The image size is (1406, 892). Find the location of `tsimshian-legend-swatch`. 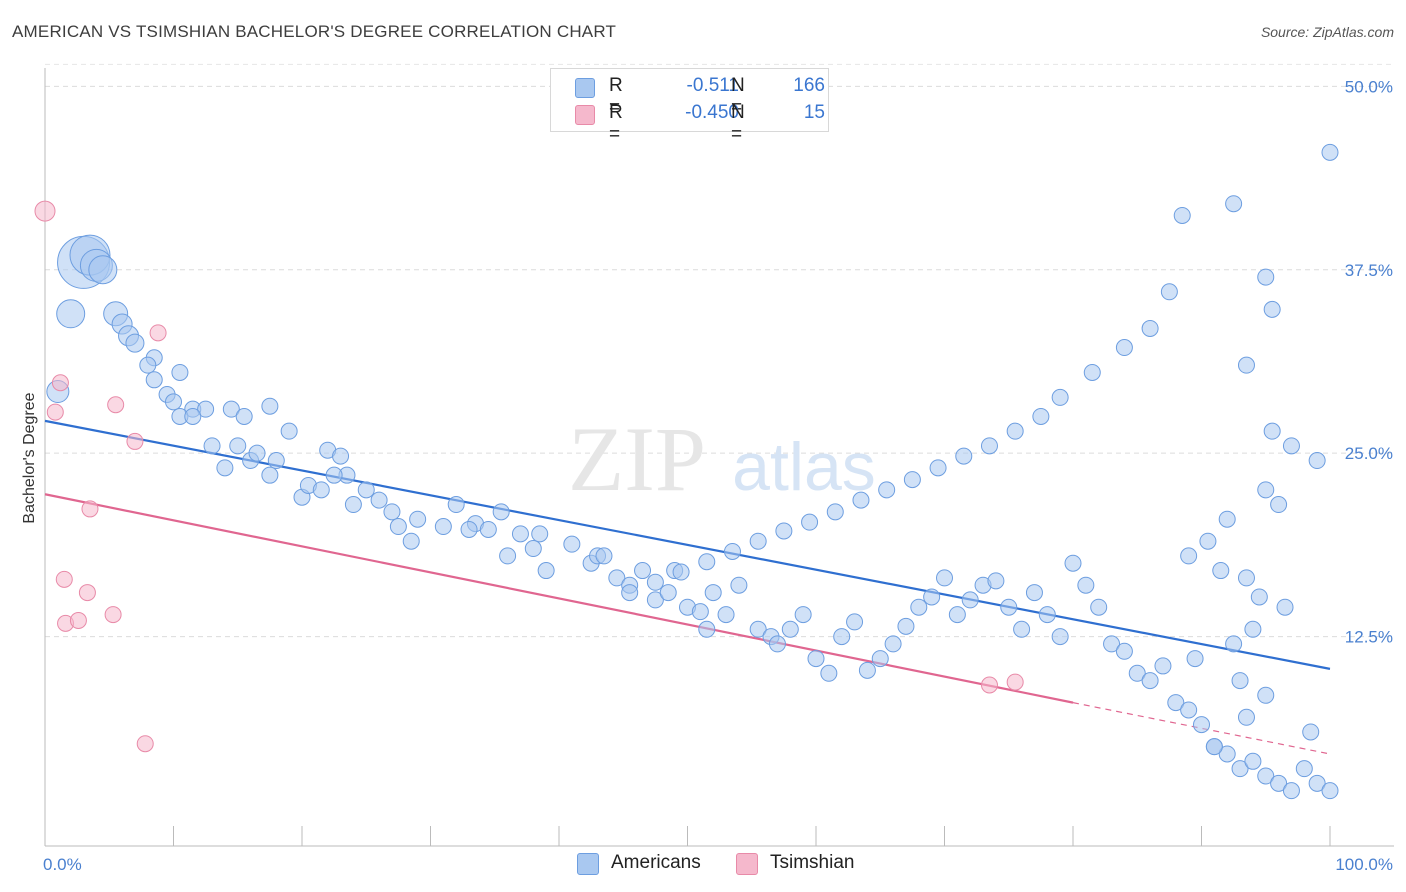

tsimshian-legend-swatch is located at coordinates (747, 864).